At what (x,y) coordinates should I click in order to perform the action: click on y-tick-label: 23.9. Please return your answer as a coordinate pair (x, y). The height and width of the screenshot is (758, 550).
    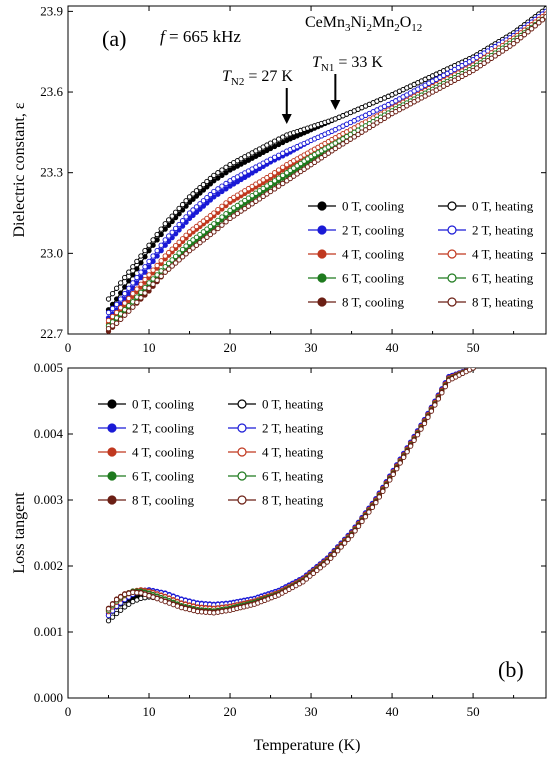
    Looking at the image, I should click on (51, 10).